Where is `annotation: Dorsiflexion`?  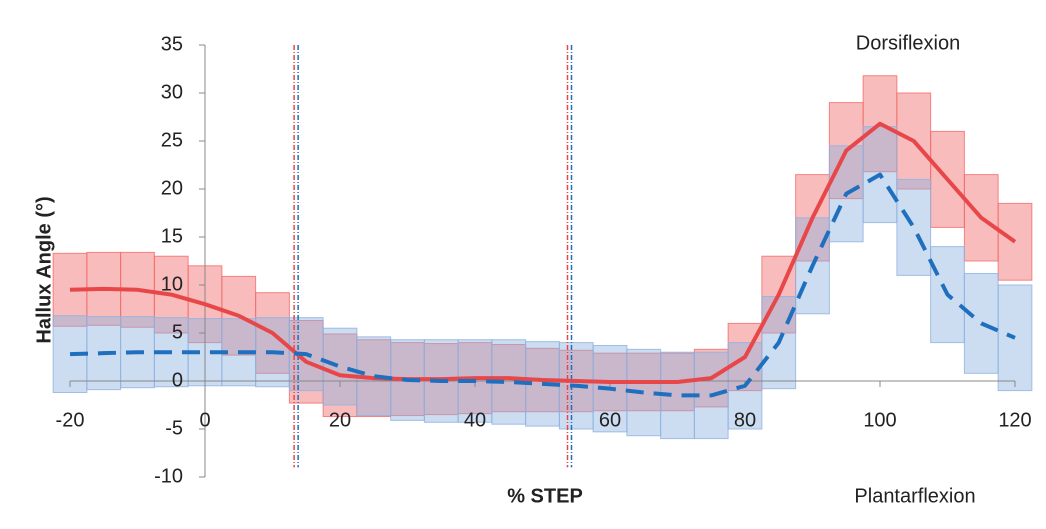
annotation: Dorsiflexion is located at coordinates (908, 43).